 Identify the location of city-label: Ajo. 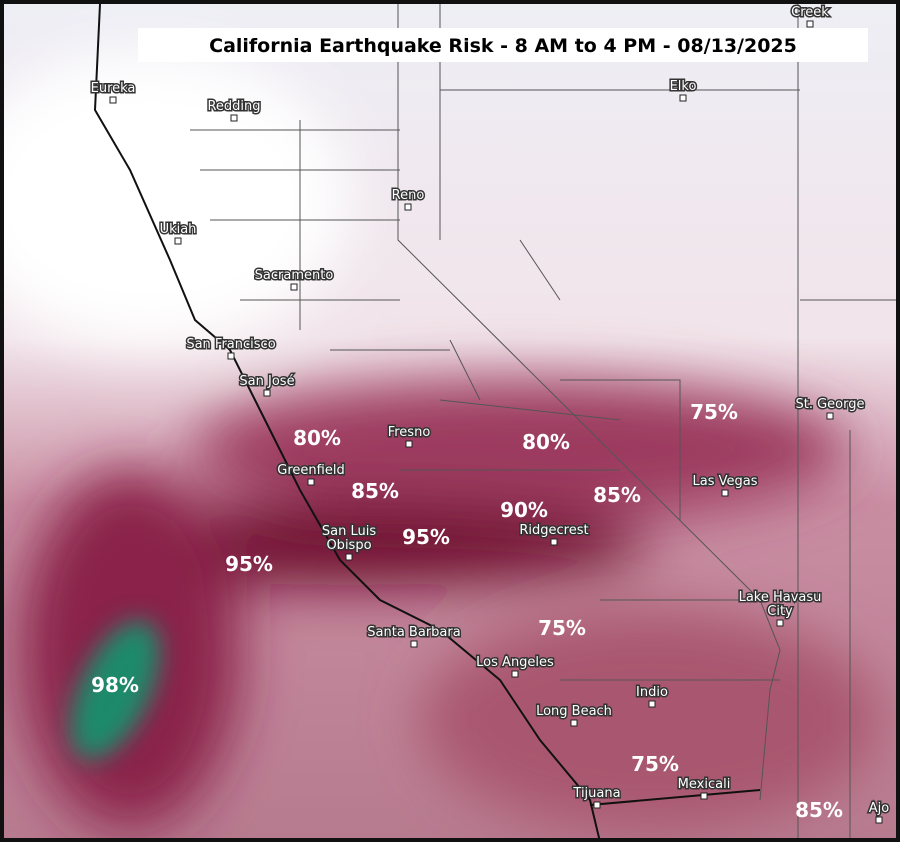
(879, 808).